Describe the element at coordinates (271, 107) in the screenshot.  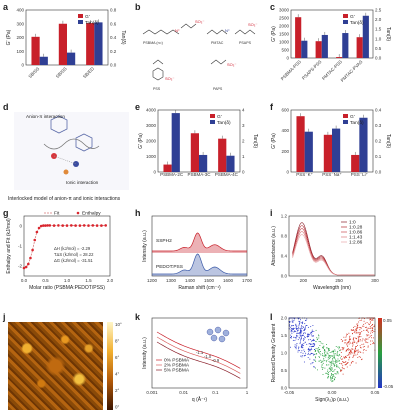
I see `panel-label-f: f` at that location.